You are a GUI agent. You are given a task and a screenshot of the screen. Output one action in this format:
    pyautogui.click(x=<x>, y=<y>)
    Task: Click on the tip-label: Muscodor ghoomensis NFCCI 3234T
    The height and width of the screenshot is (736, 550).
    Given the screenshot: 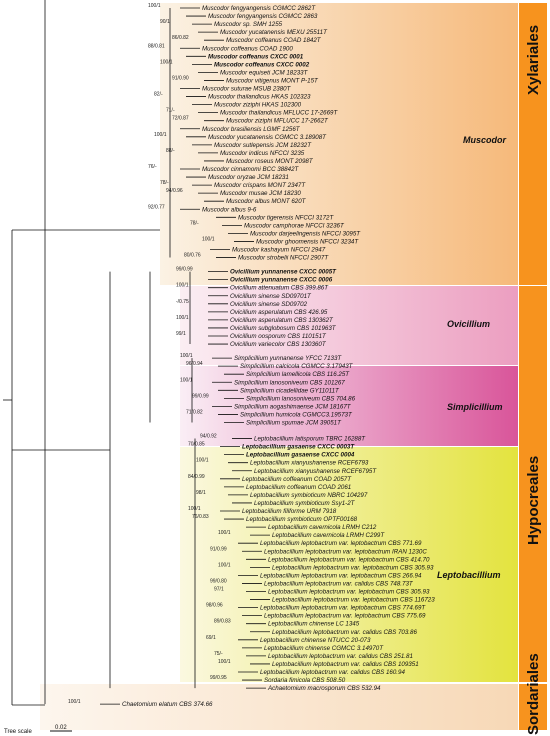 What is the action you would take?
    pyautogui.click(x=307, y=241)
    